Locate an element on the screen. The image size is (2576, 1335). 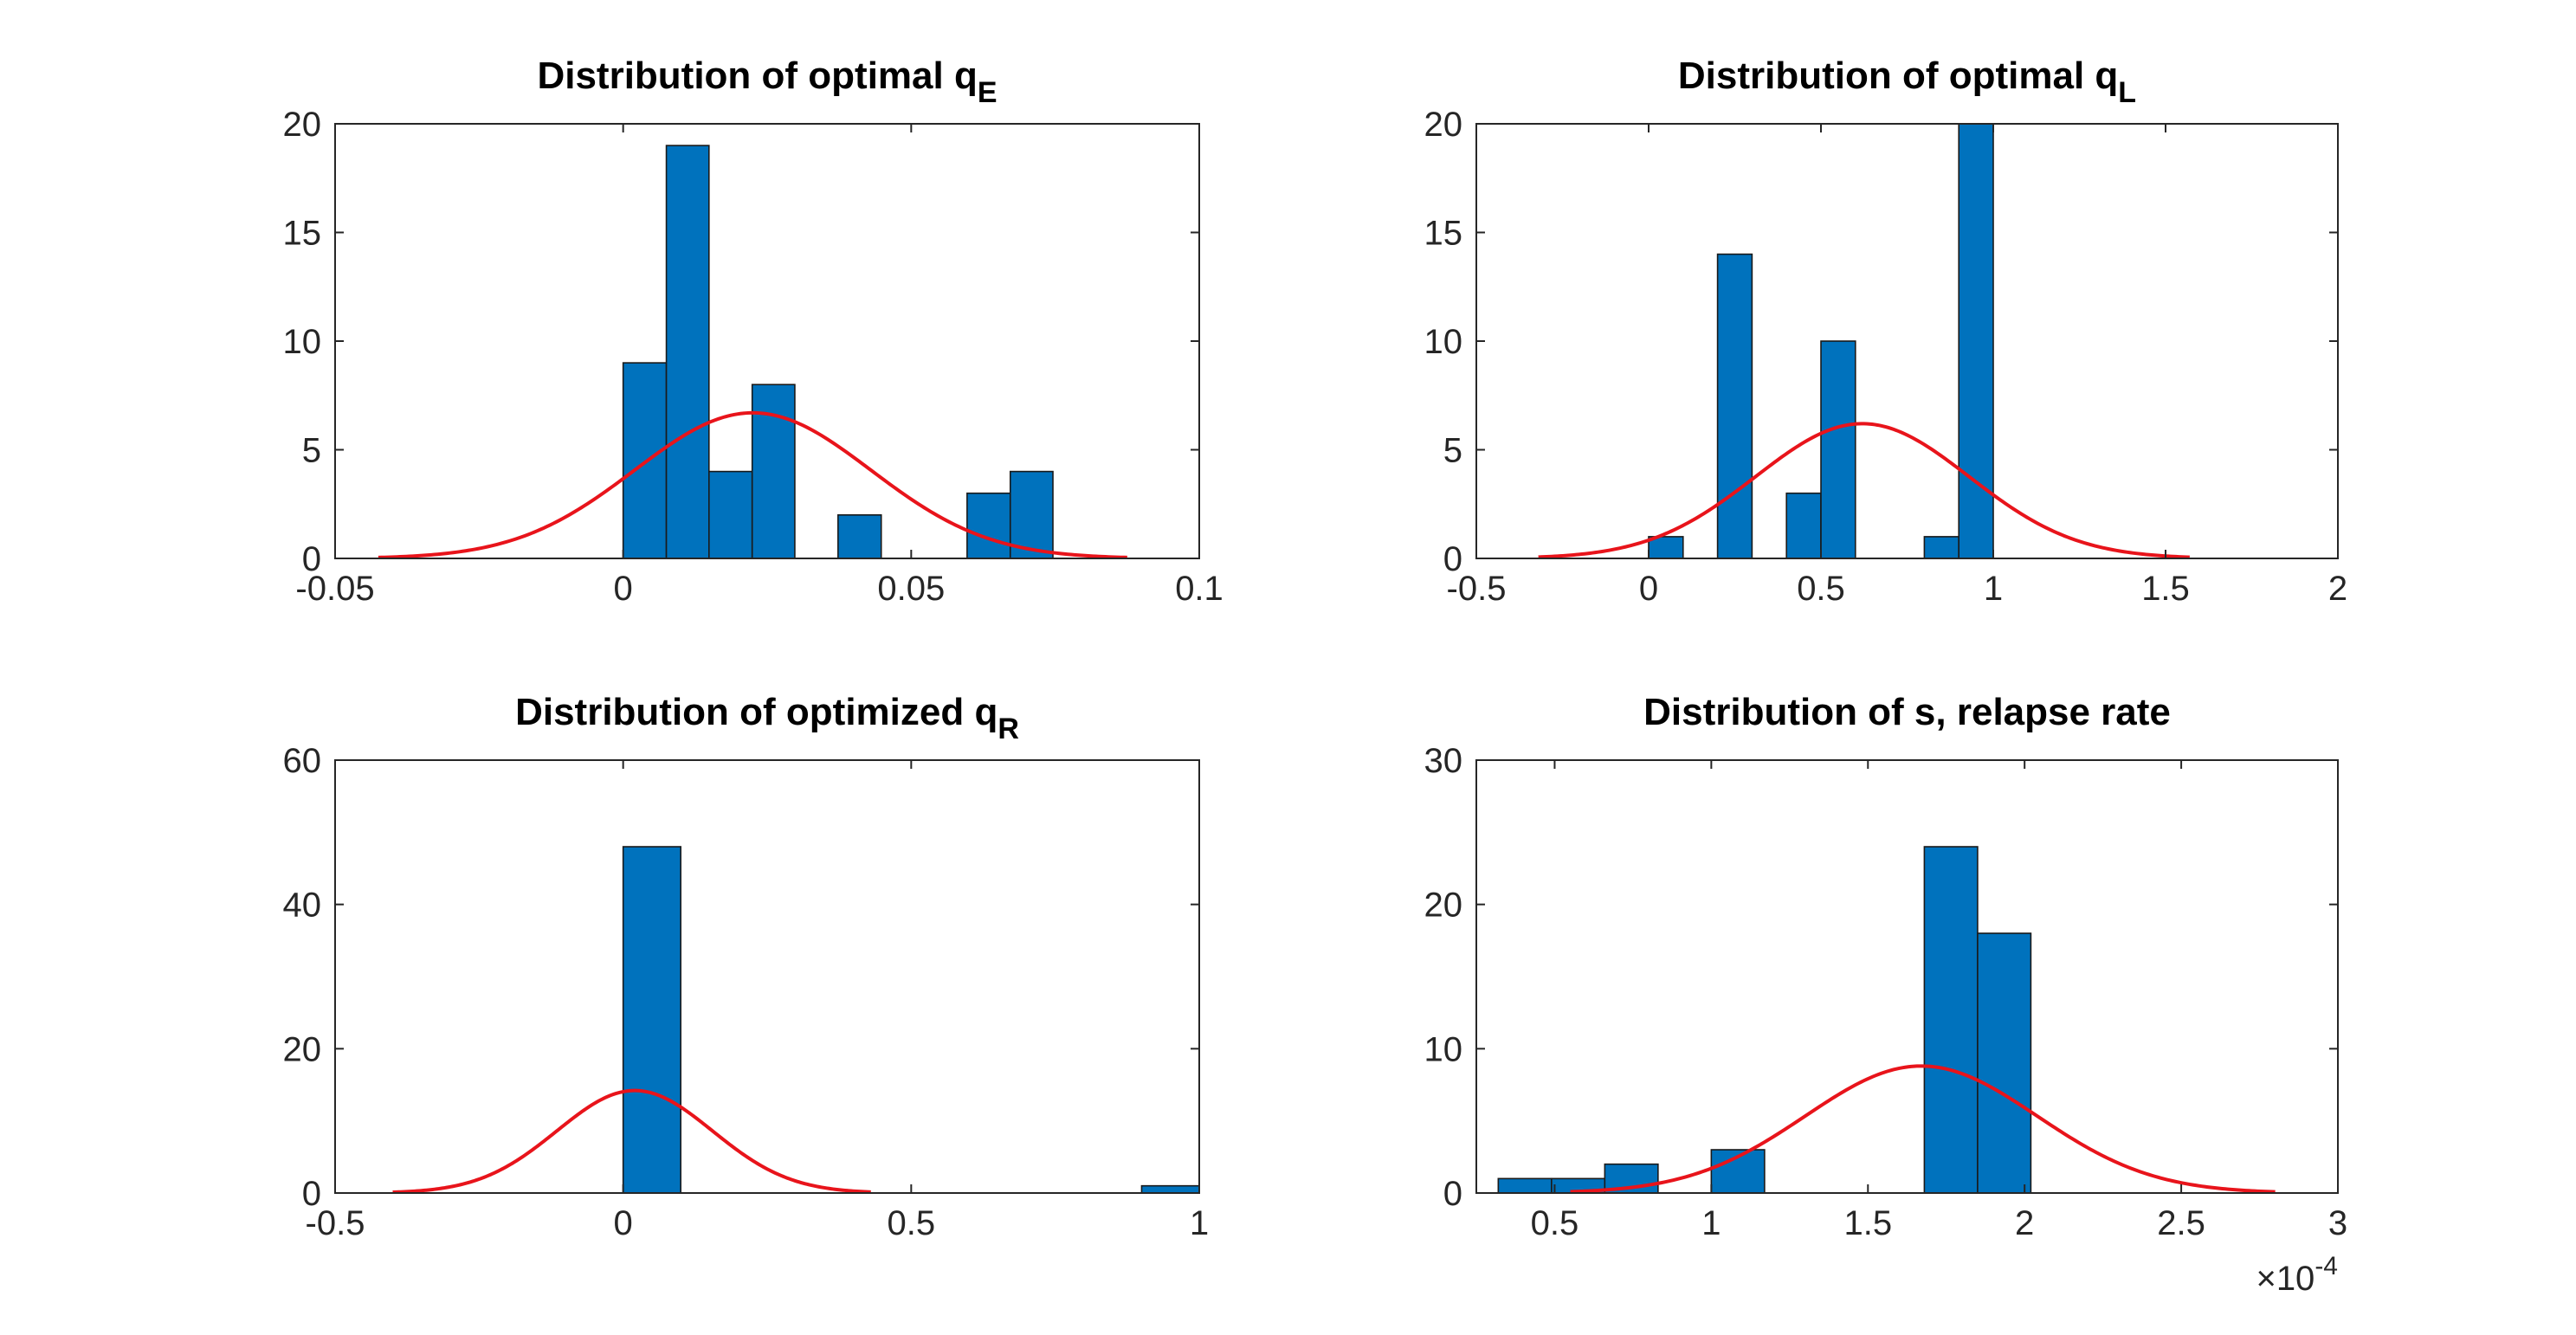
chart-title-text: Distribution of optimized q is located at coordinates (756, 712).